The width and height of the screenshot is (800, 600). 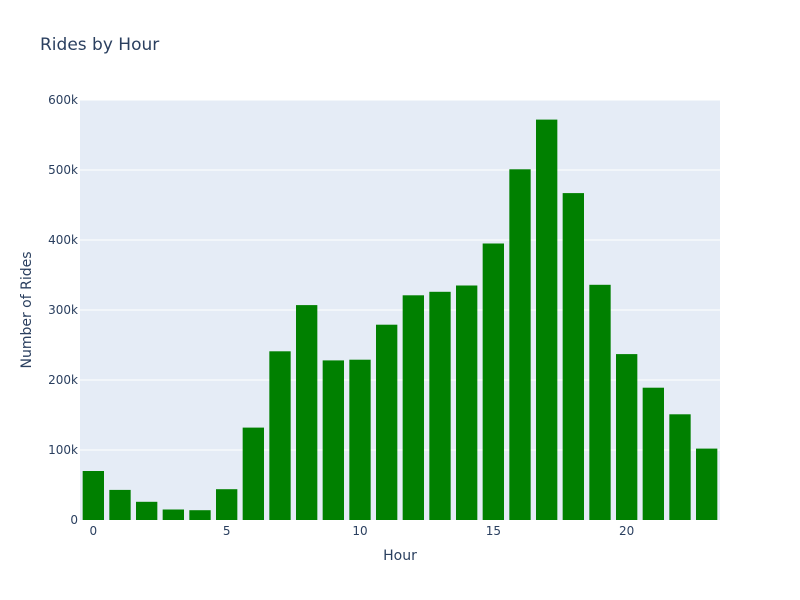 What do you see at coordinates (493, 531) in the screenshot?
I see `x-tick-label: 15` at bounding box center [493, 531].